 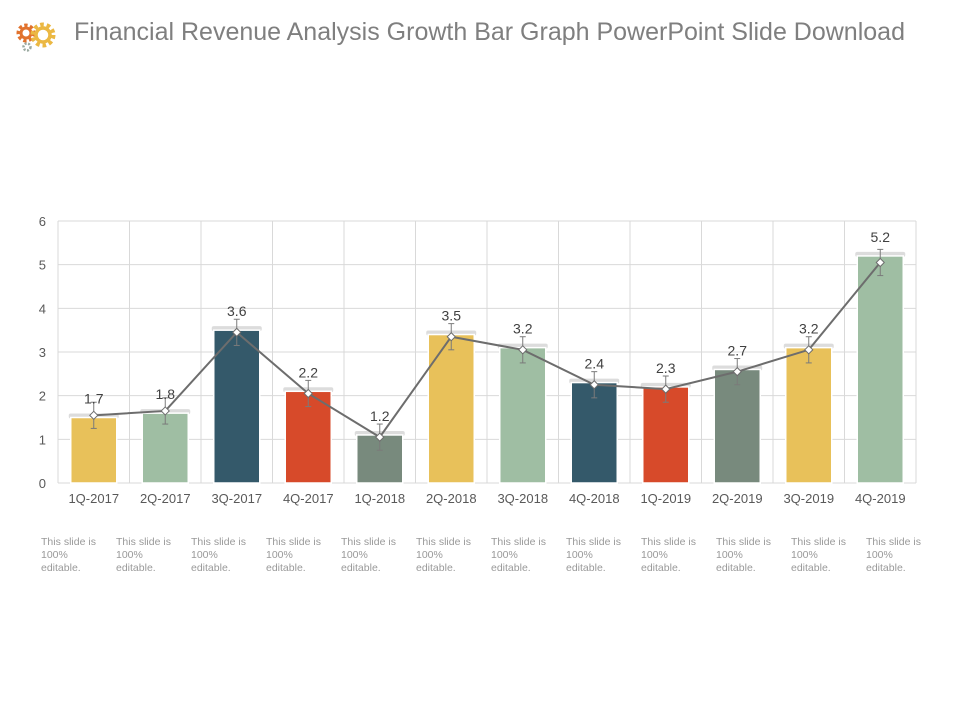 What do you see at coordinates (166, 394) in the screenshot?
I see `data-label: 1.8` at bounding box center [166, 394].